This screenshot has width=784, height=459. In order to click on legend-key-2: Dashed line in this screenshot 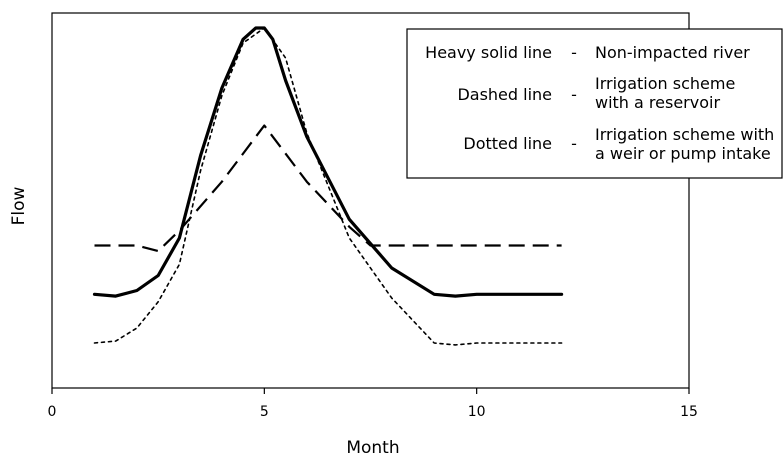, I will do `click(504, 94)`.